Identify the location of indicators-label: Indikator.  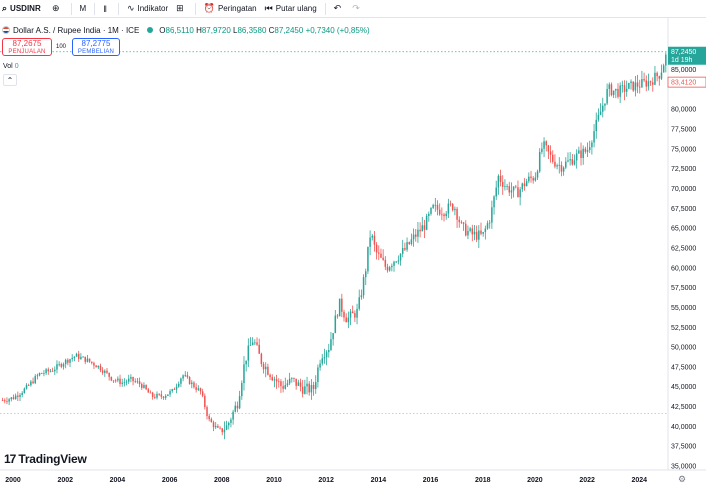
(153, 8).